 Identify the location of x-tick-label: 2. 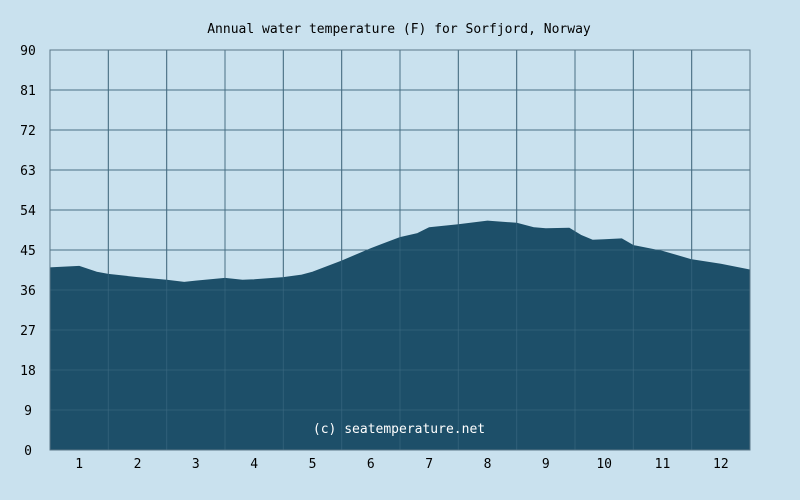
(138, 464).